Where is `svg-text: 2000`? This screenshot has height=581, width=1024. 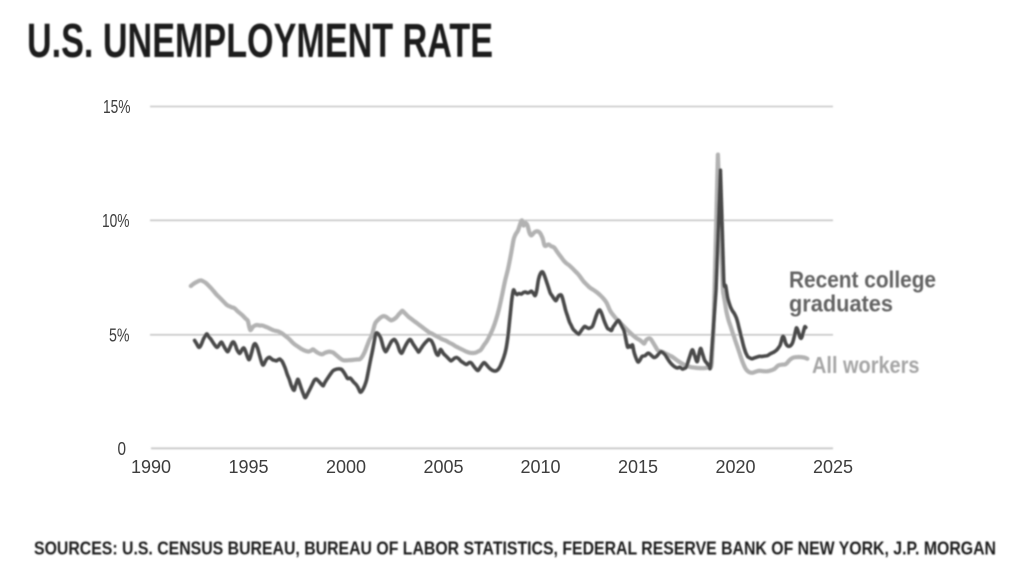 svg-text: 2000 is located at coordinates (346, 467).